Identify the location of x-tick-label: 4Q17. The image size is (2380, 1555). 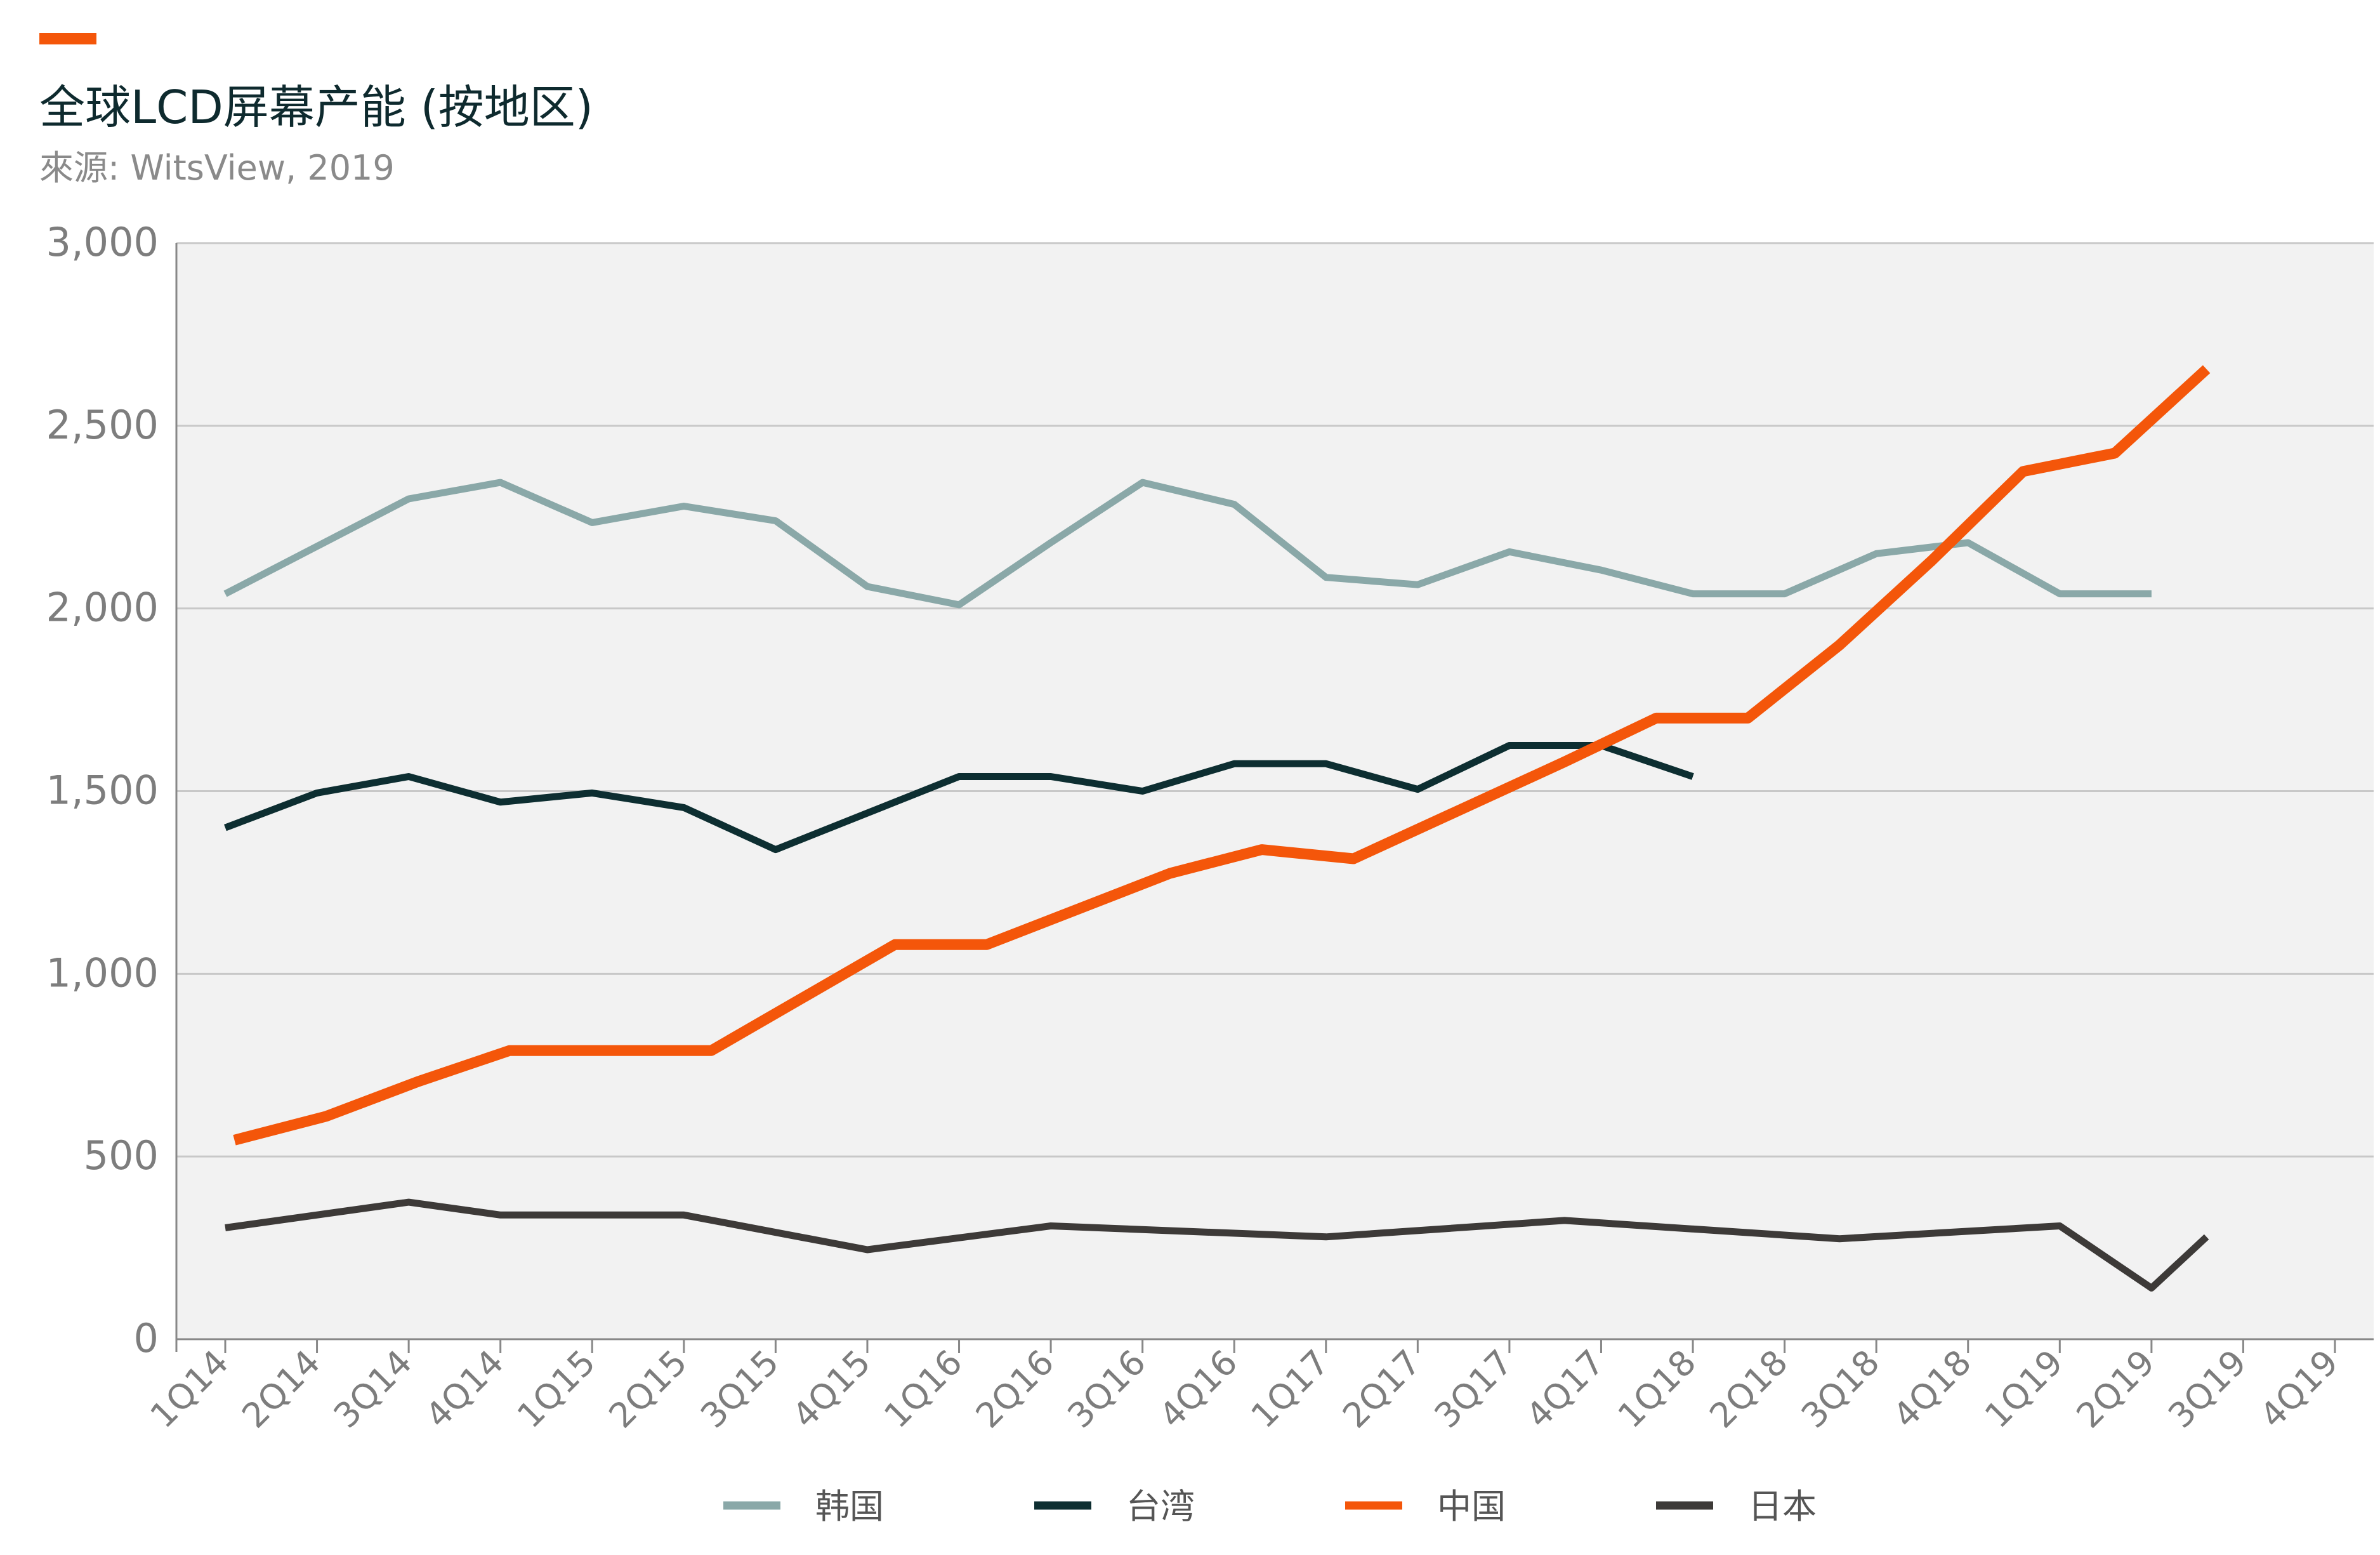
(1565, 1389).